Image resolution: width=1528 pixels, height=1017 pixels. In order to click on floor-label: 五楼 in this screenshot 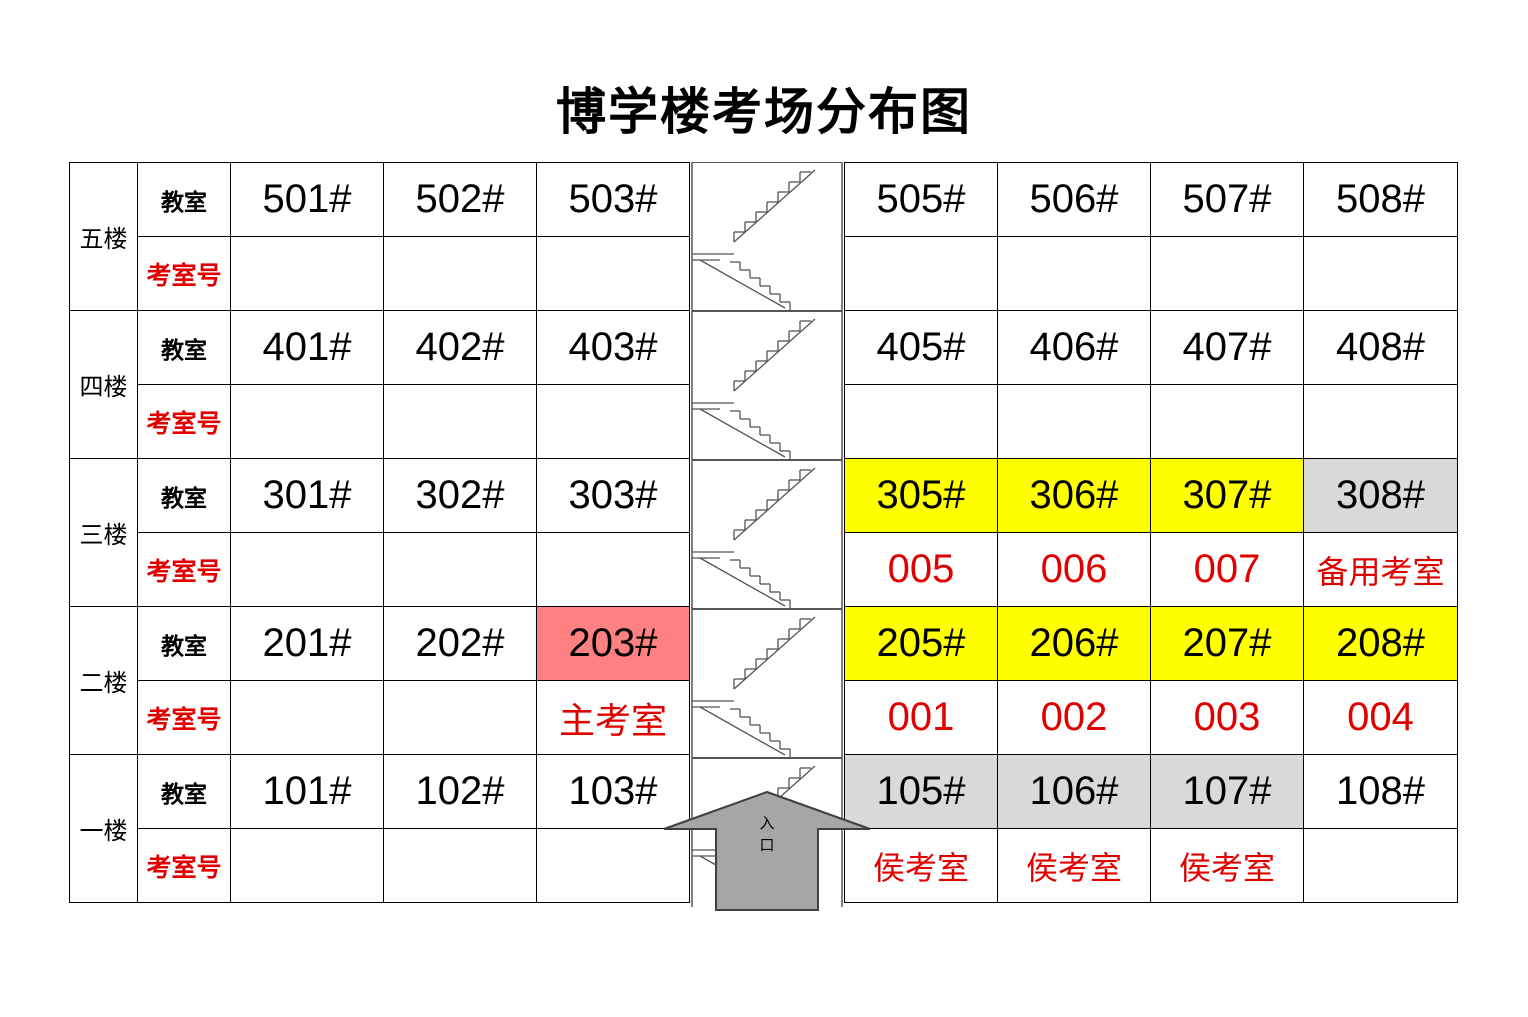, I will do `click(103, 236)`.